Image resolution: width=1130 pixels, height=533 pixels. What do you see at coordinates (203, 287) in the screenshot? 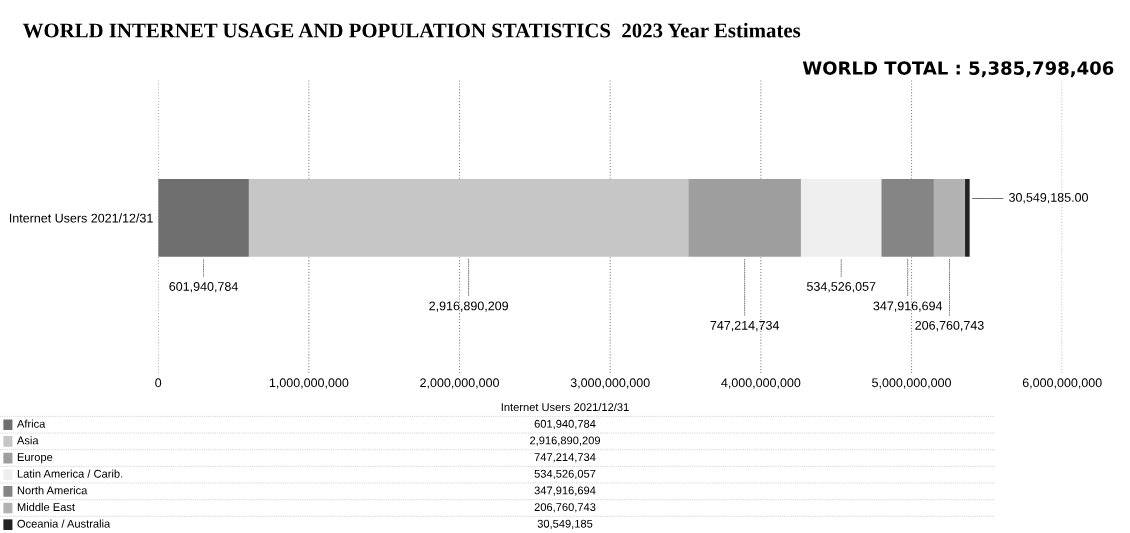
I see `data-label: 601,940,784` at bounding box center [203, 287].